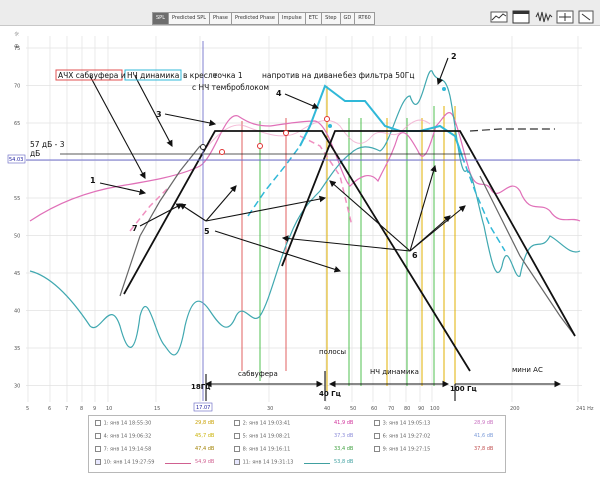 The height and width of the screenshot is (480, 600). Describe the element at coordinates (267, 462) in the screenshot. I see `legend-label: 11: янв 14 19:31:13` at that location.